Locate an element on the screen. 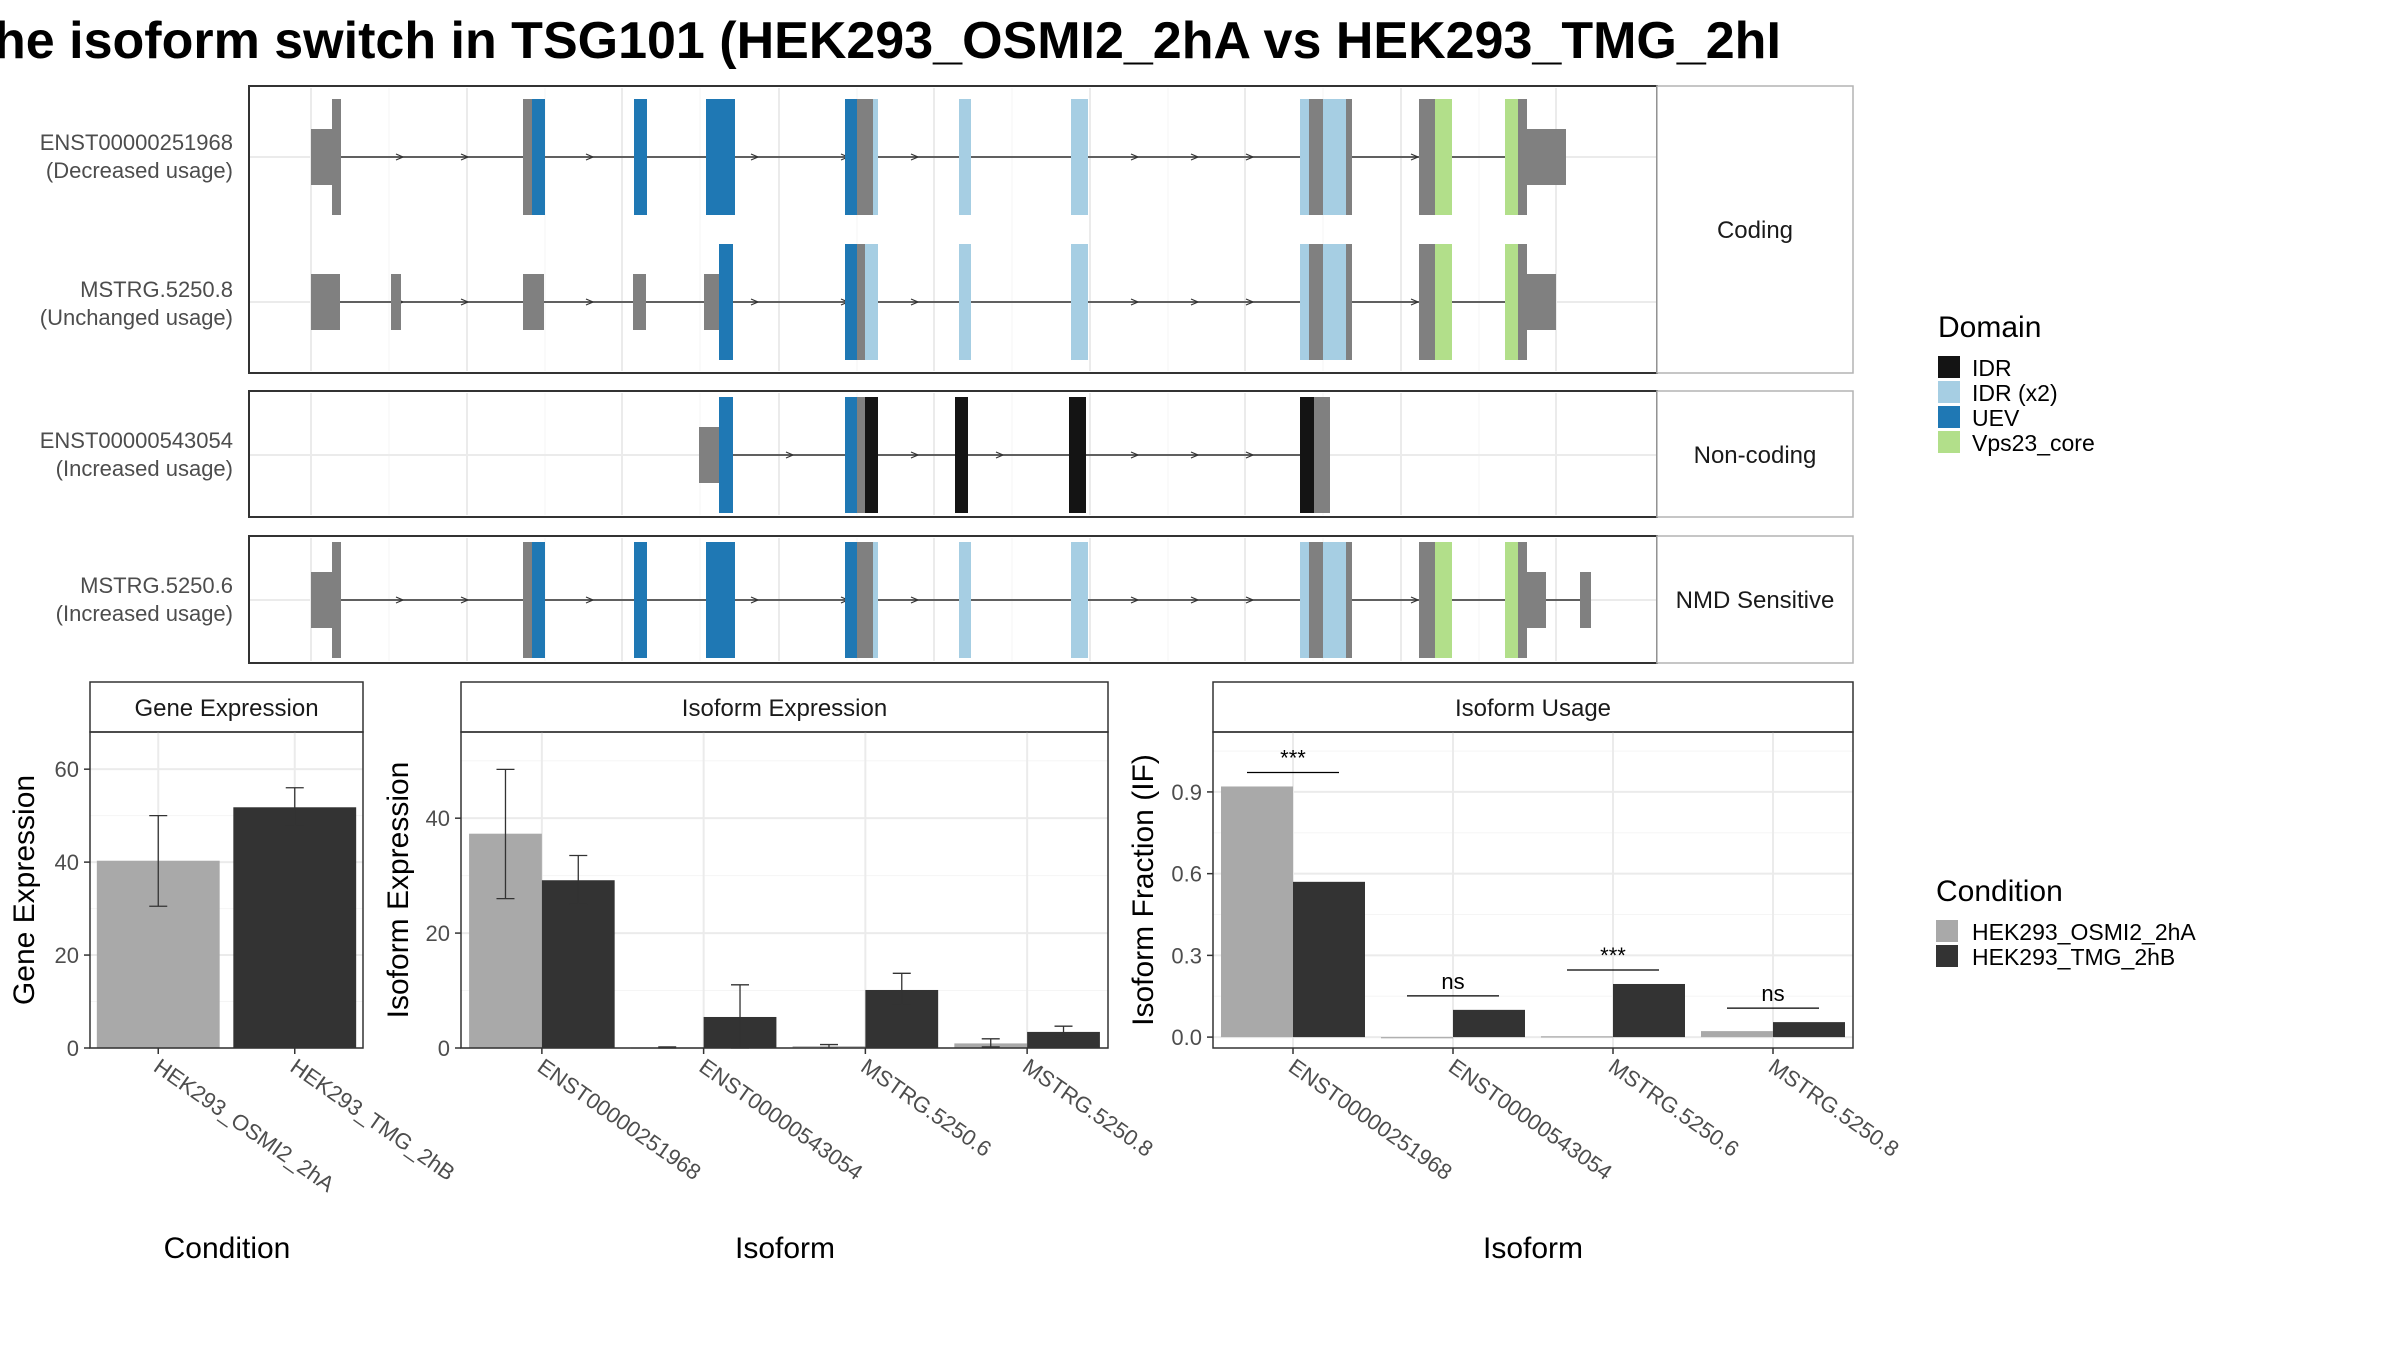 The width and height of the screenshot is (2400, 1350). panel-strip is located at coordinates (784, 707).